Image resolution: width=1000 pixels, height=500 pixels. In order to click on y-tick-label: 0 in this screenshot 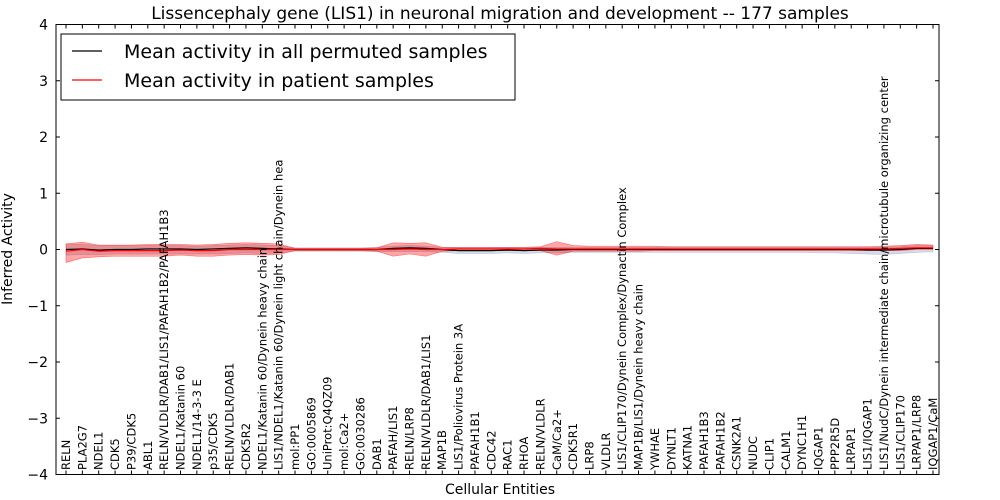, I will do `click(43, 251)`.